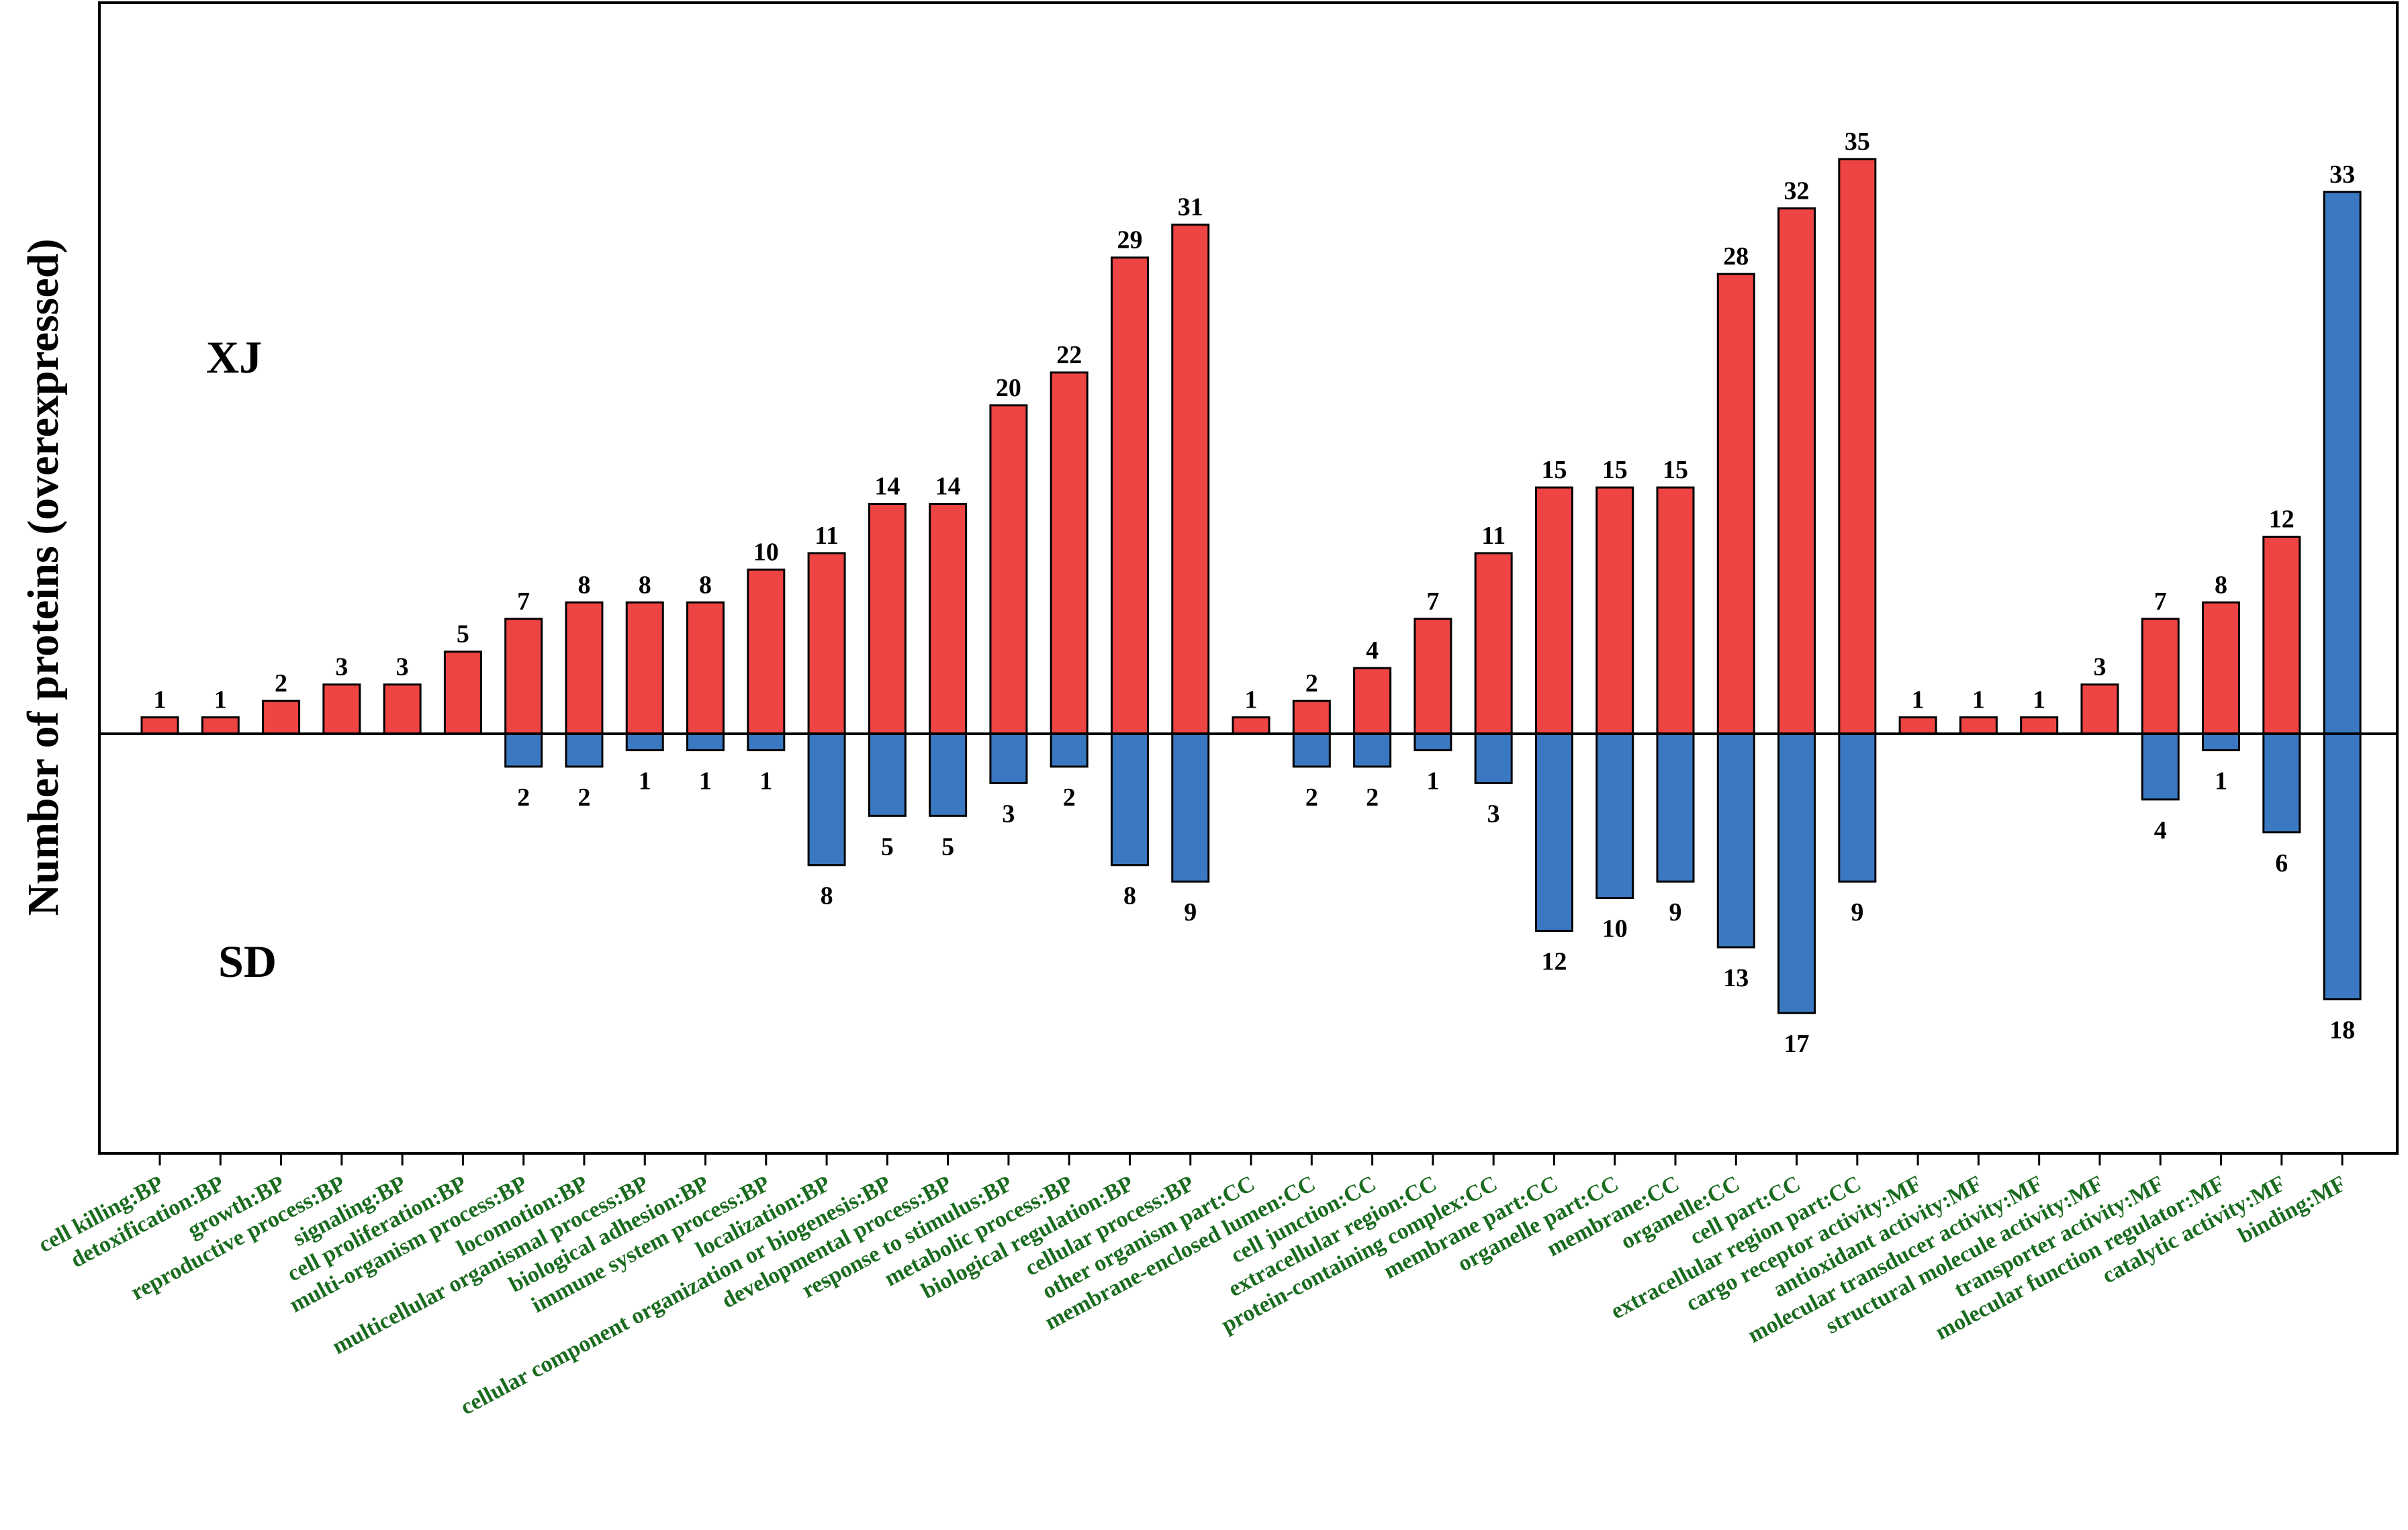 This screenshot has width=2408, height=1530. What do you see at coordinates (948, 487) in the screenshot?
I see `bar-xj-value-label: 14` at bounding box center [948, 487].